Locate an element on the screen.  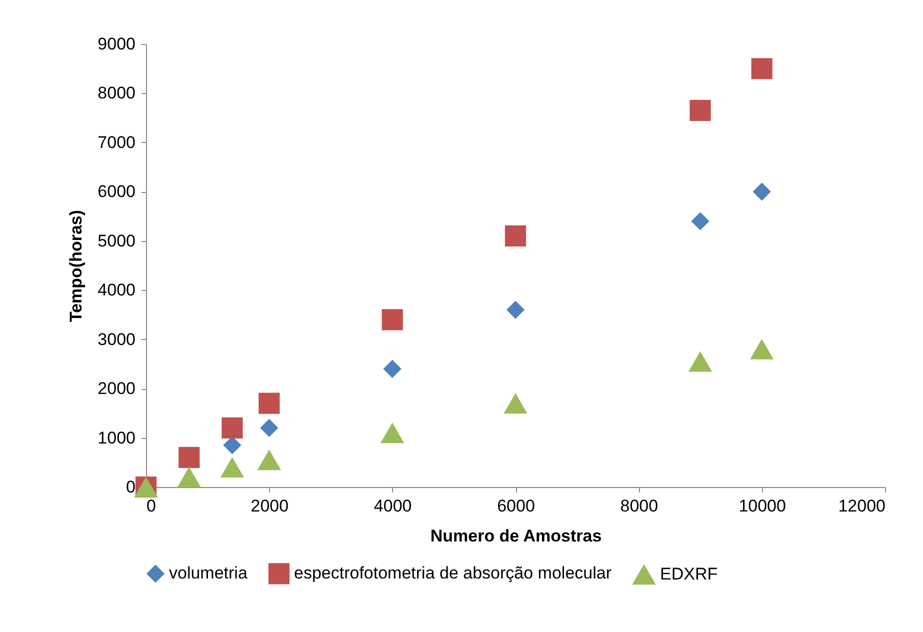
x-tick-label: 6000 is located at coordinates (516, 506).